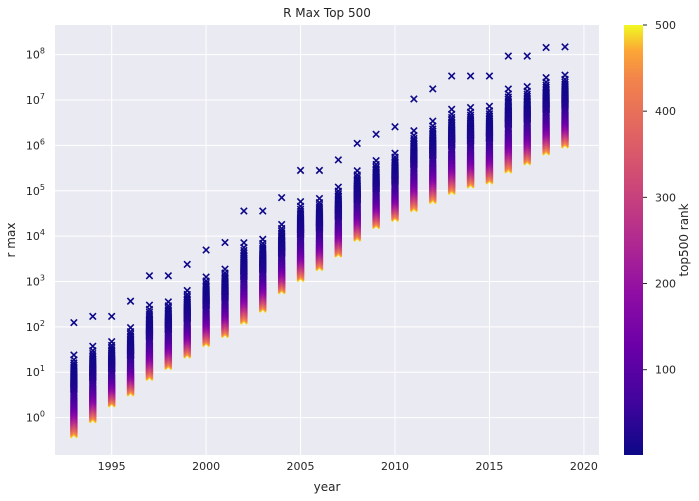 The height and width of the screenshot is (501, 699). Describe the element at coordinates (35, 190) in the screenshot. I see `y-tick-label: 10⁵` at that location.